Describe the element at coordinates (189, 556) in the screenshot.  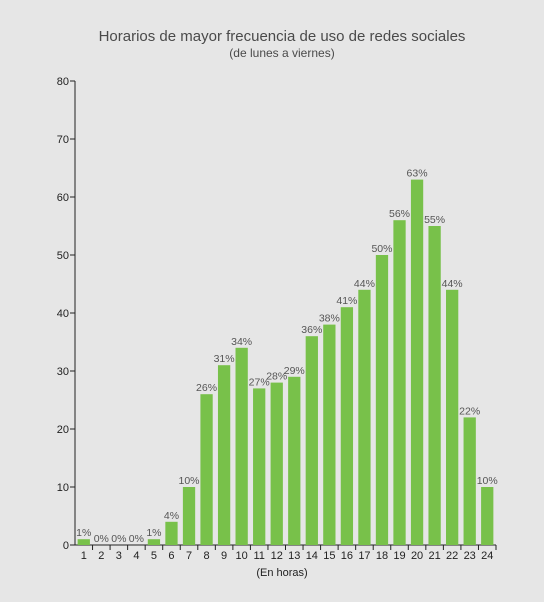
I see `x-tick-label: 7` at that location.